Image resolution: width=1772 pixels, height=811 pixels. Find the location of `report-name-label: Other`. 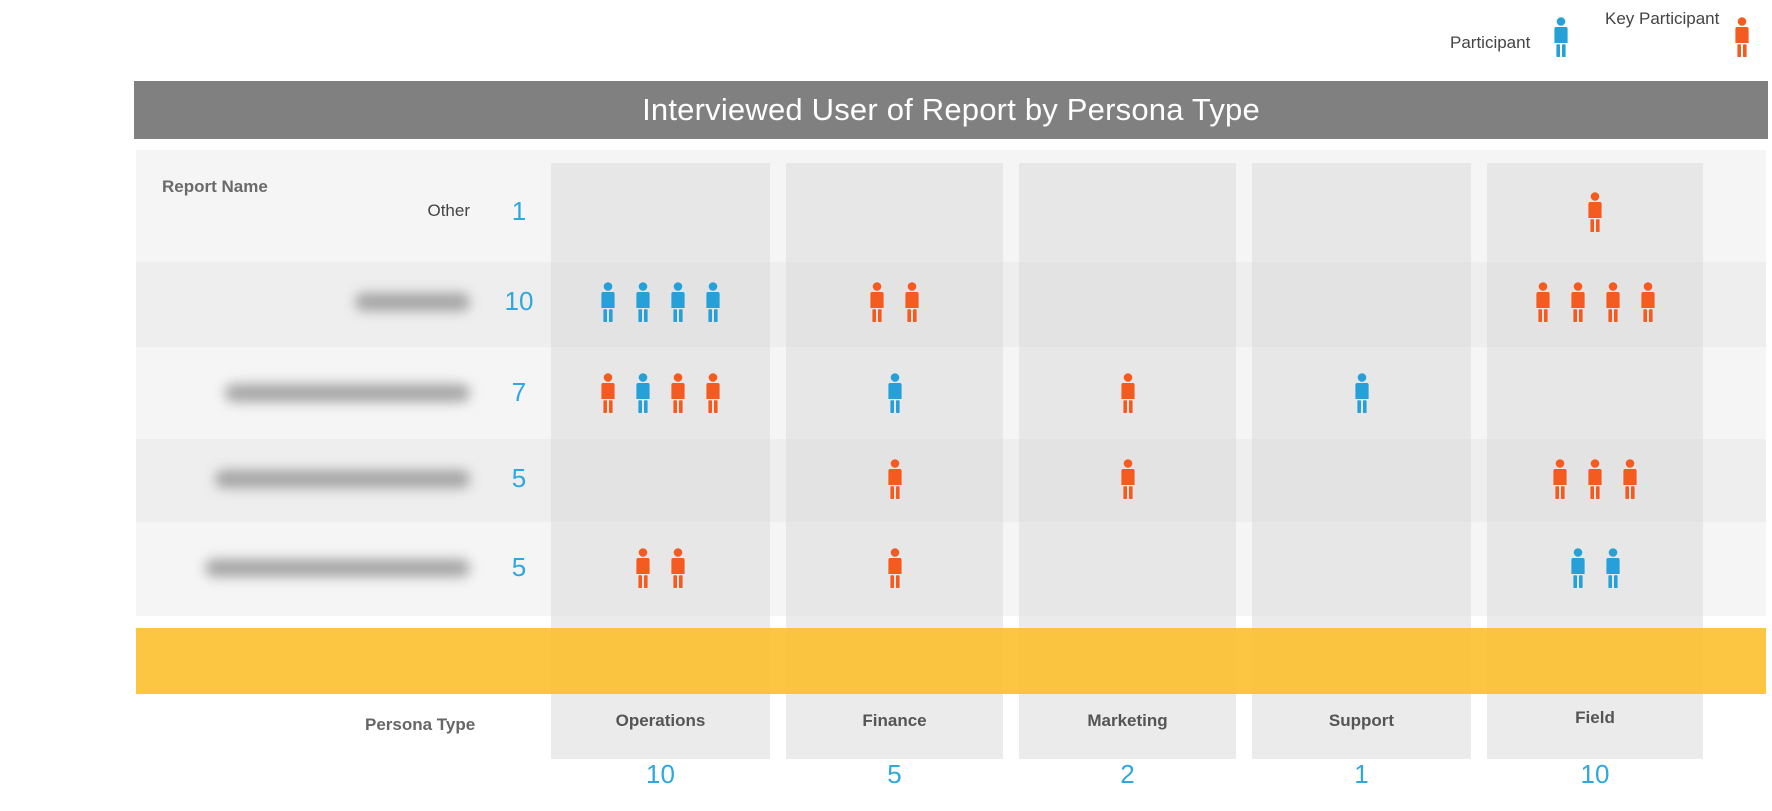

report-name-label: Other is located at coordinates (448, 210).